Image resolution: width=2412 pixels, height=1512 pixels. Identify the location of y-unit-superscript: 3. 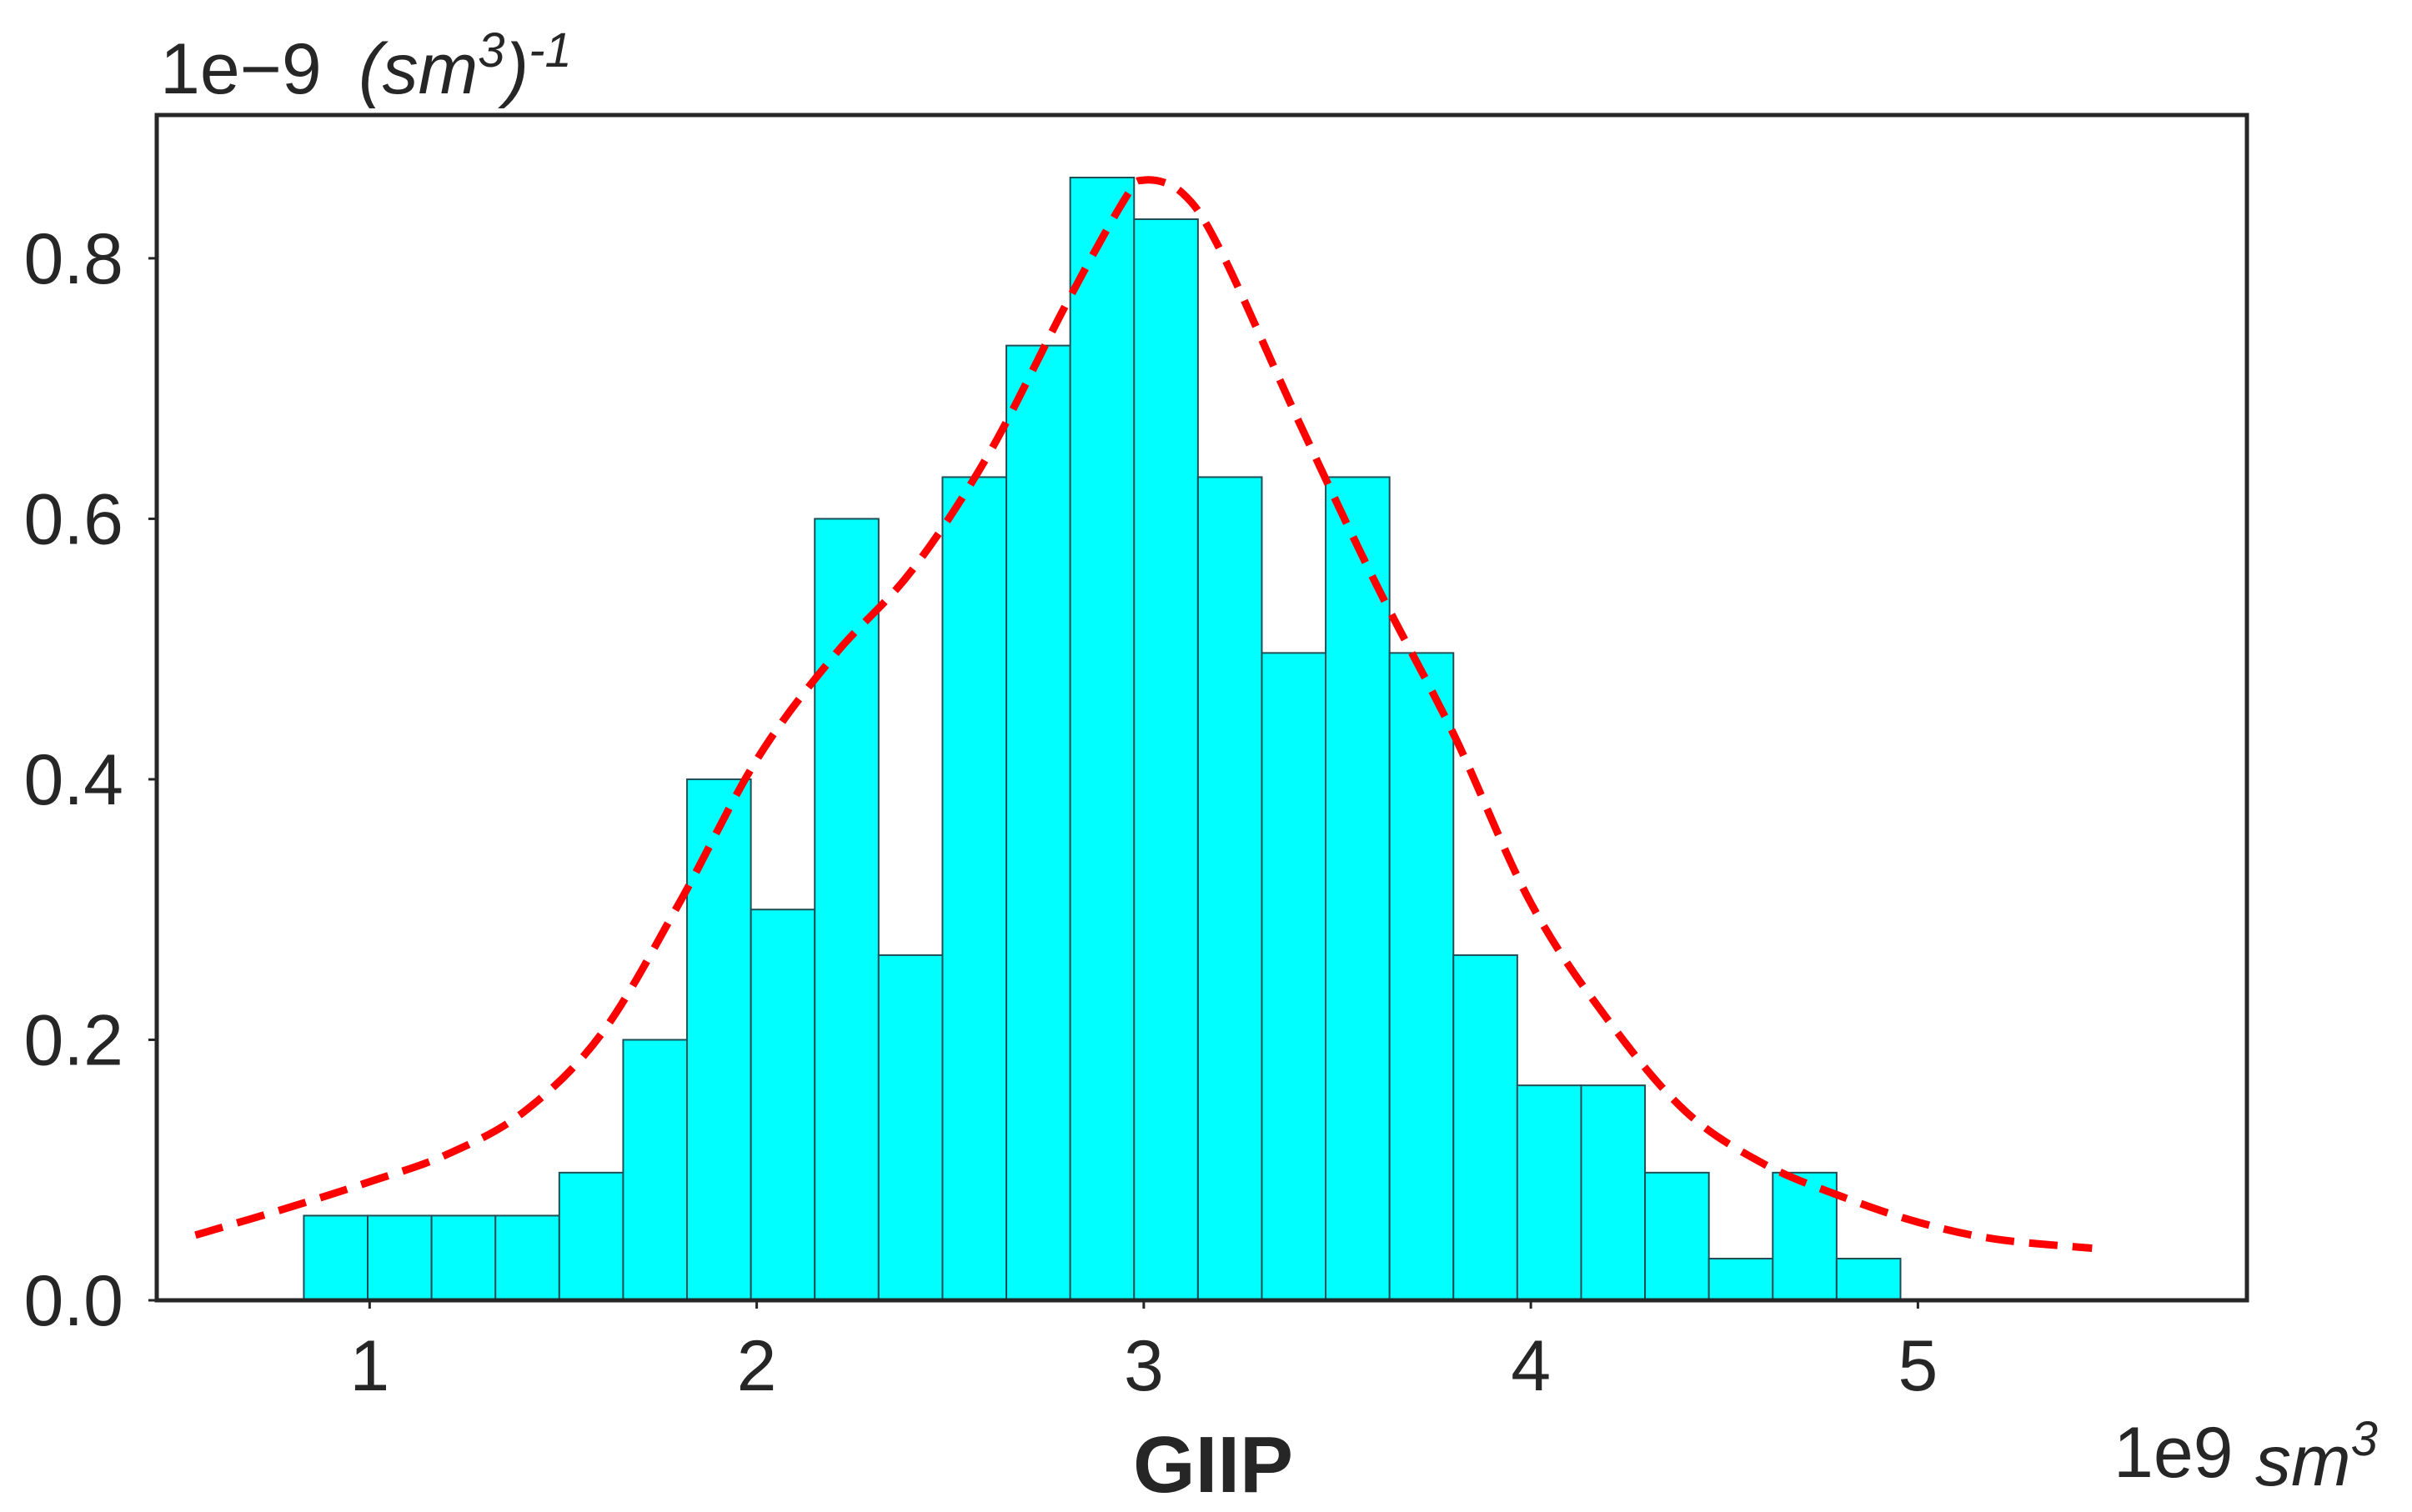
(491, 51).